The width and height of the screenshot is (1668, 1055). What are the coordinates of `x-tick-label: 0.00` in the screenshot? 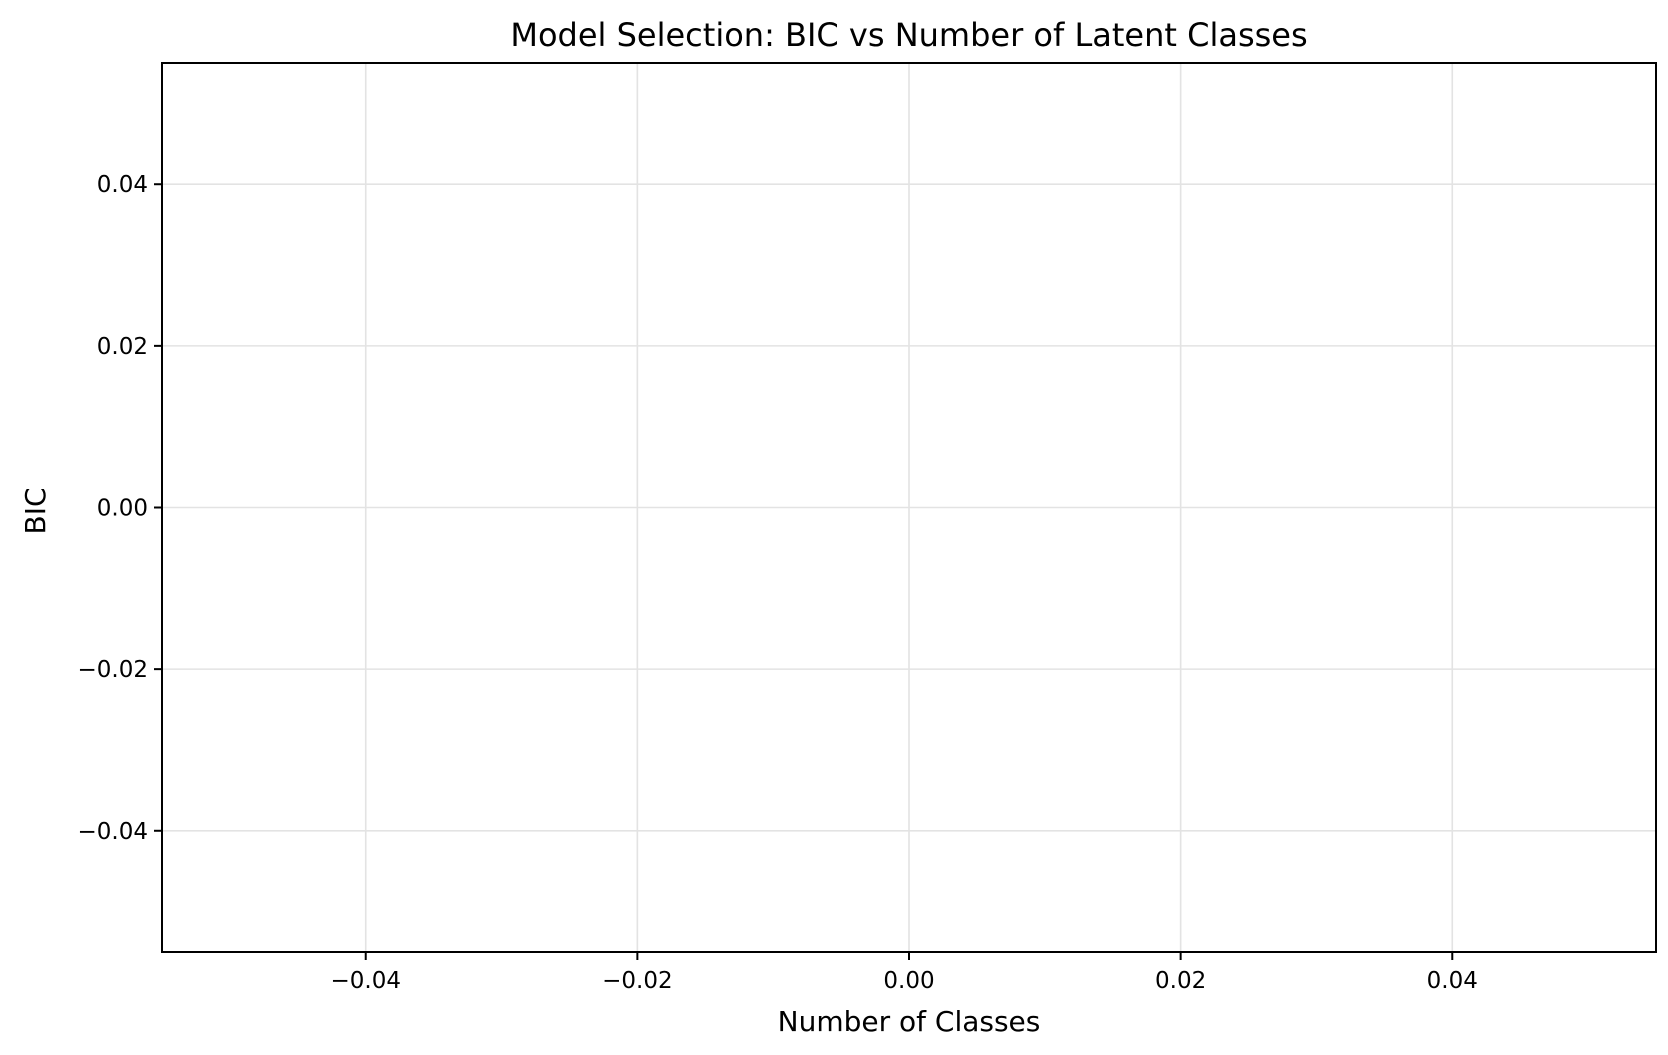 It's located at (908, 981).